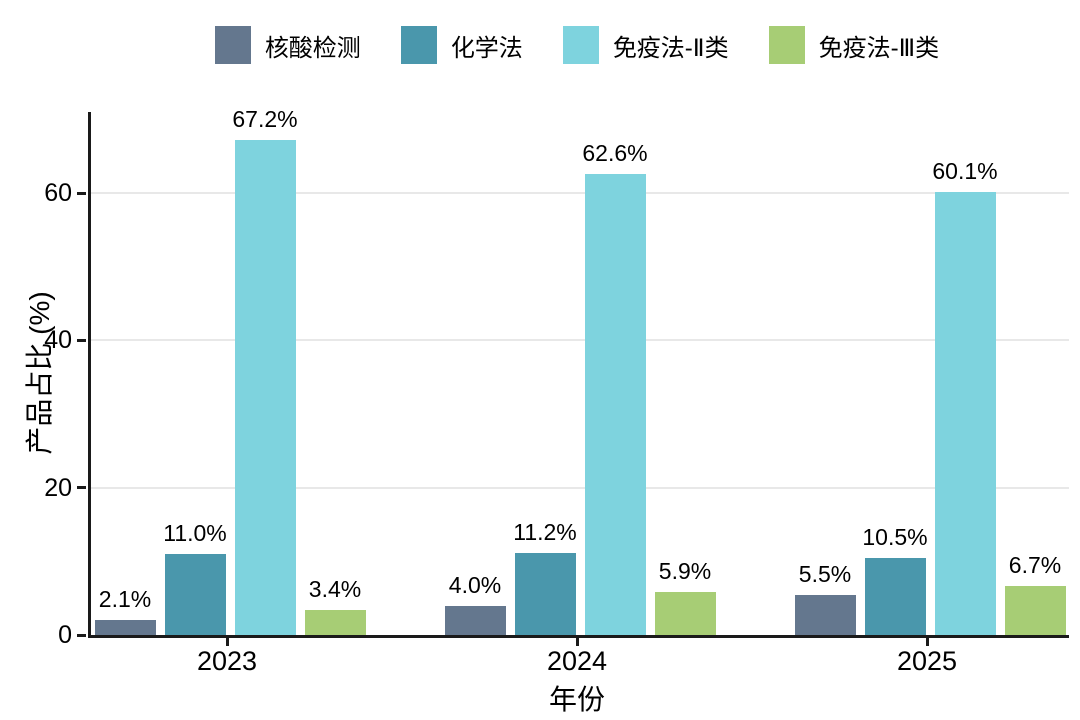 This screenshot has width=1080, height=720. I want to click on bar-2025-免疫法-Ⅱ类, so click(965, 413).